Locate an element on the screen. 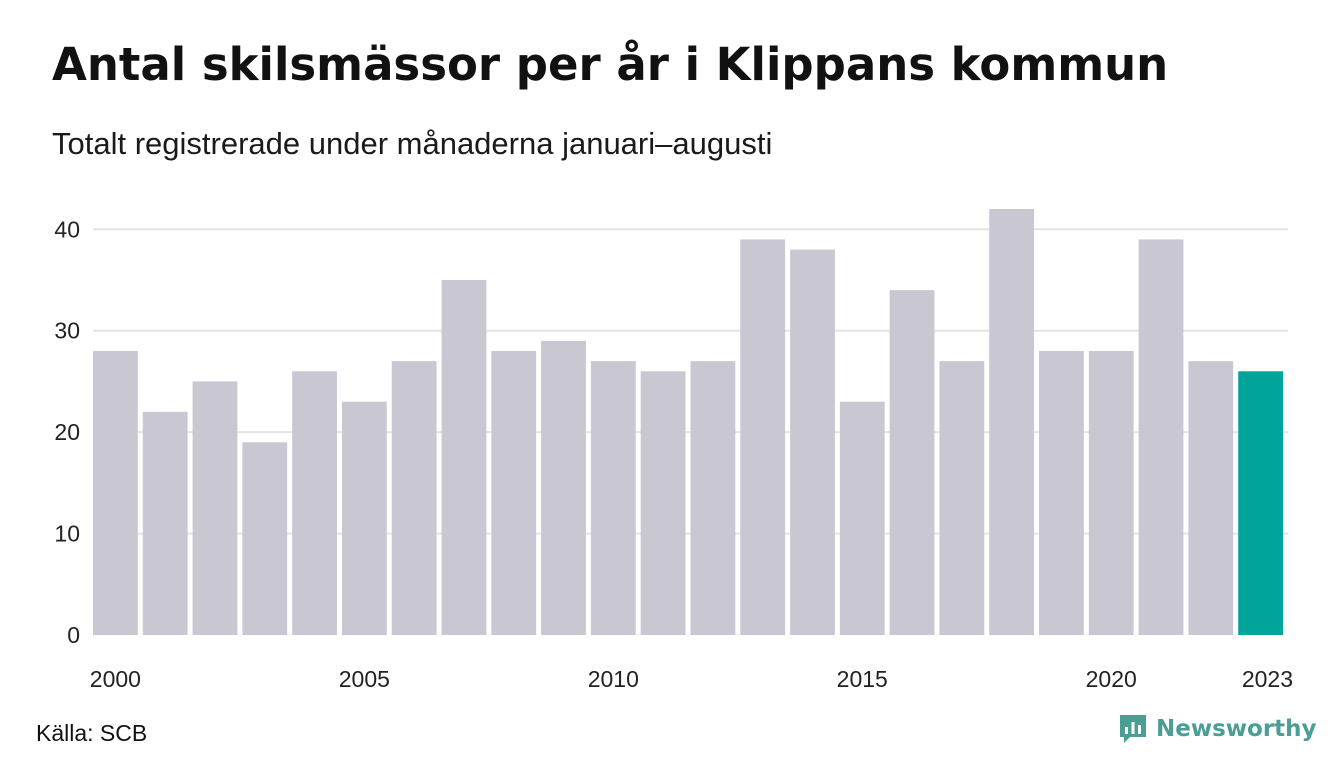 This screenshot has width=1340, height=780. x-axis-ticks: 2000 2005 2010 2015 2020 2023 is located at coordinates (691, 679).